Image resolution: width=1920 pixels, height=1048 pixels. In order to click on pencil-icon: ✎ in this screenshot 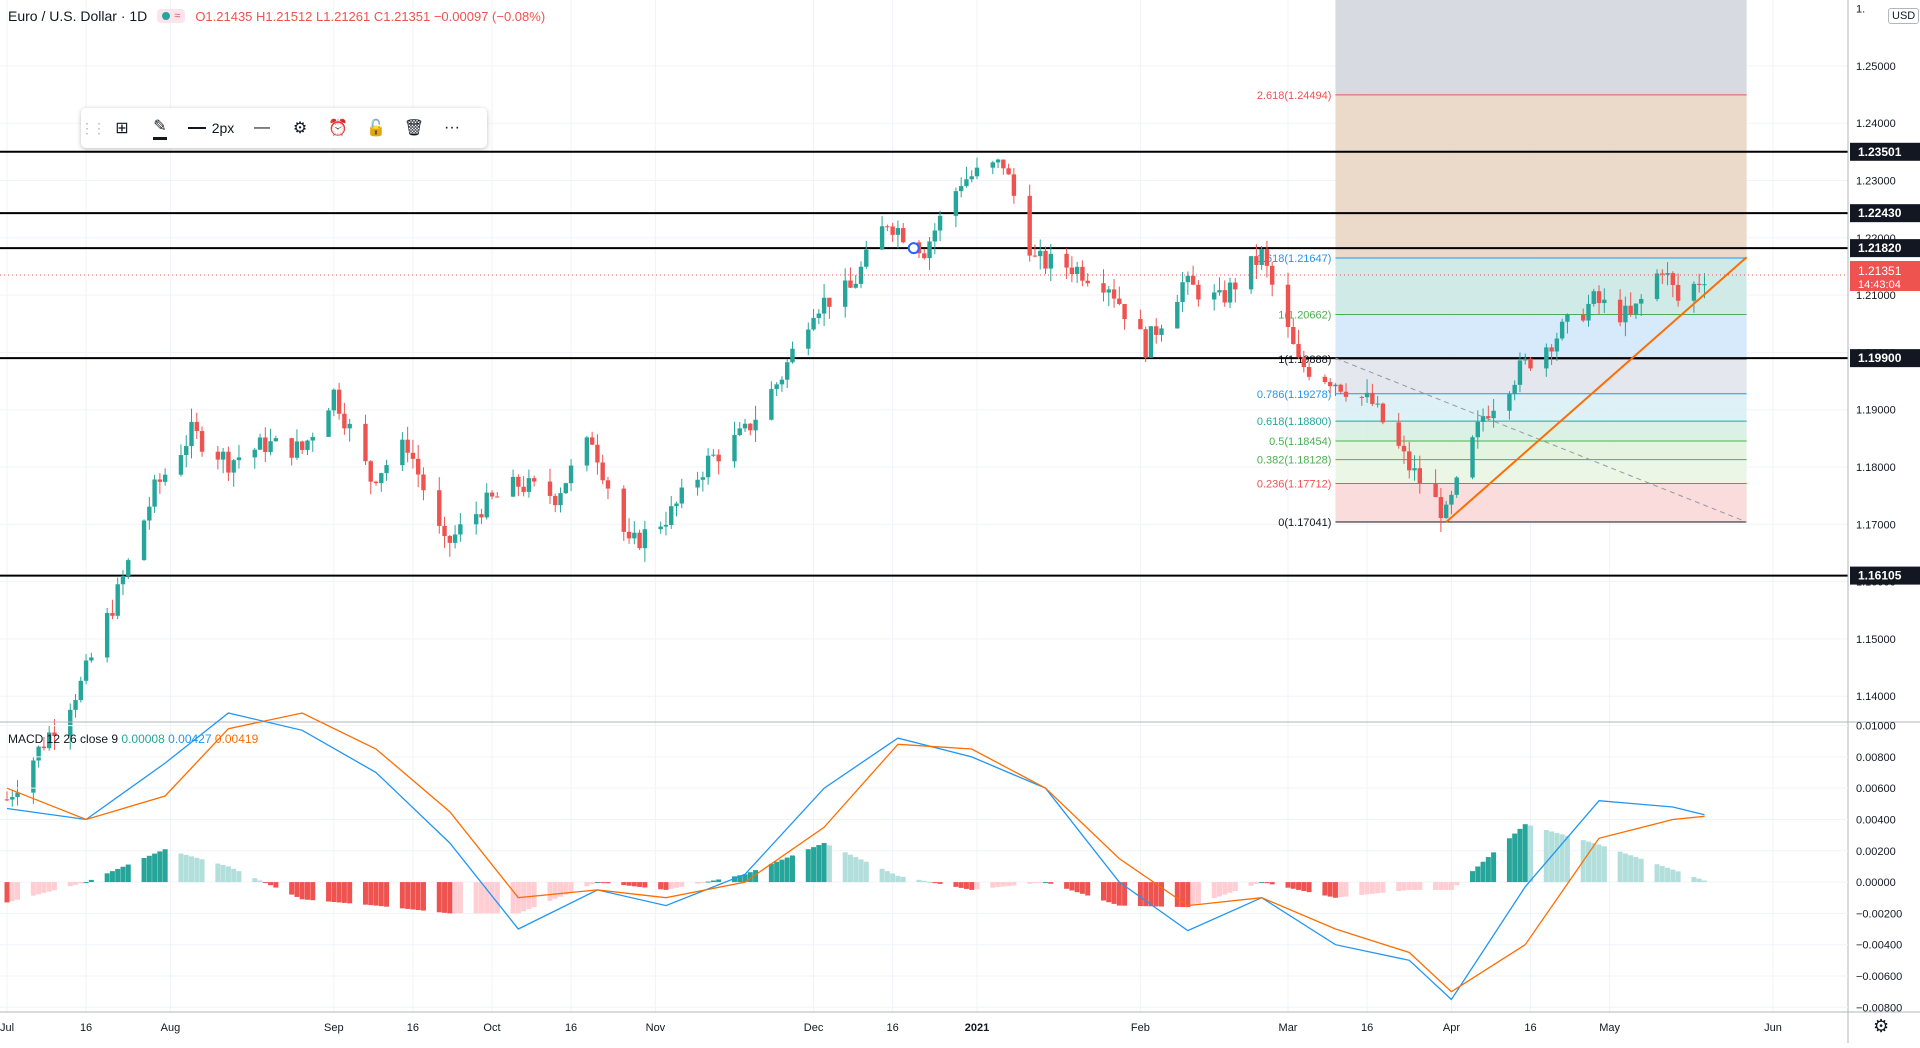, I will do `click(160, 128)`.